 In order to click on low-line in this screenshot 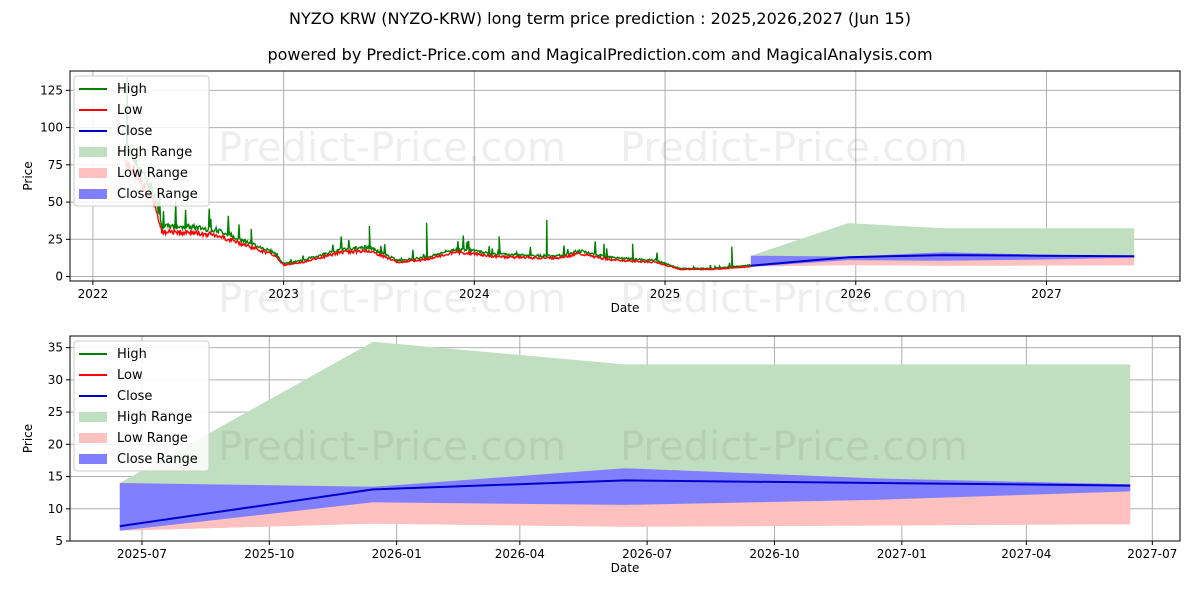, I will do `click(438, 215)`.